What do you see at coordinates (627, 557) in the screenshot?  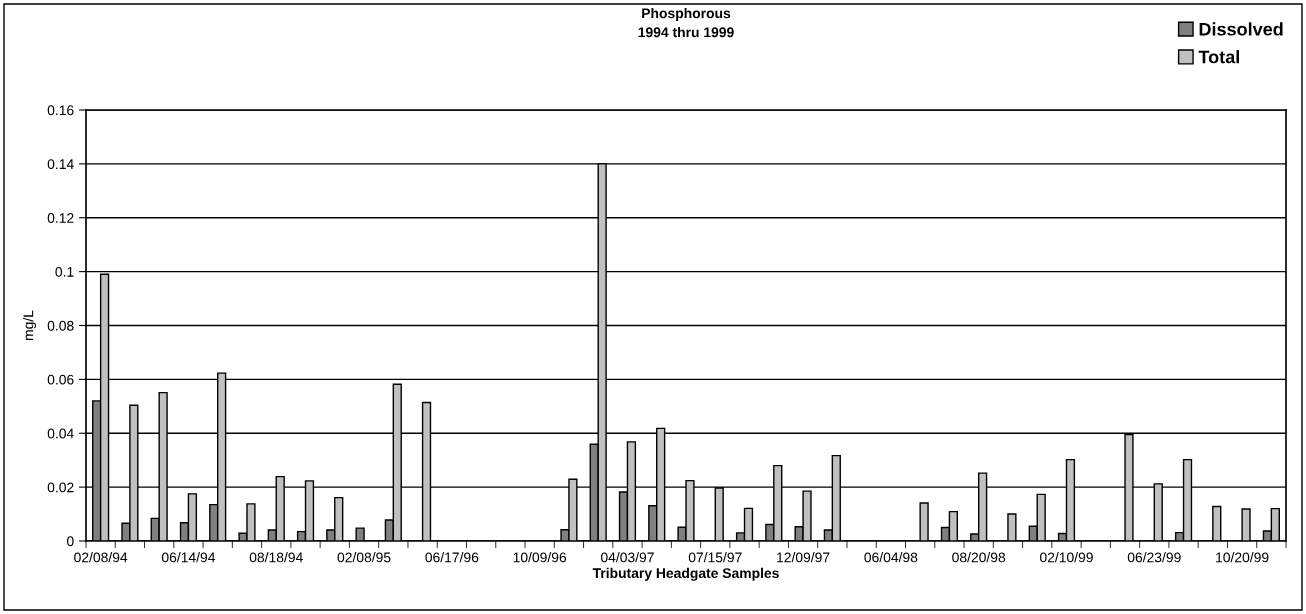 I see `x-tick-label: 04/03/97` at bounding box center [627, 557].